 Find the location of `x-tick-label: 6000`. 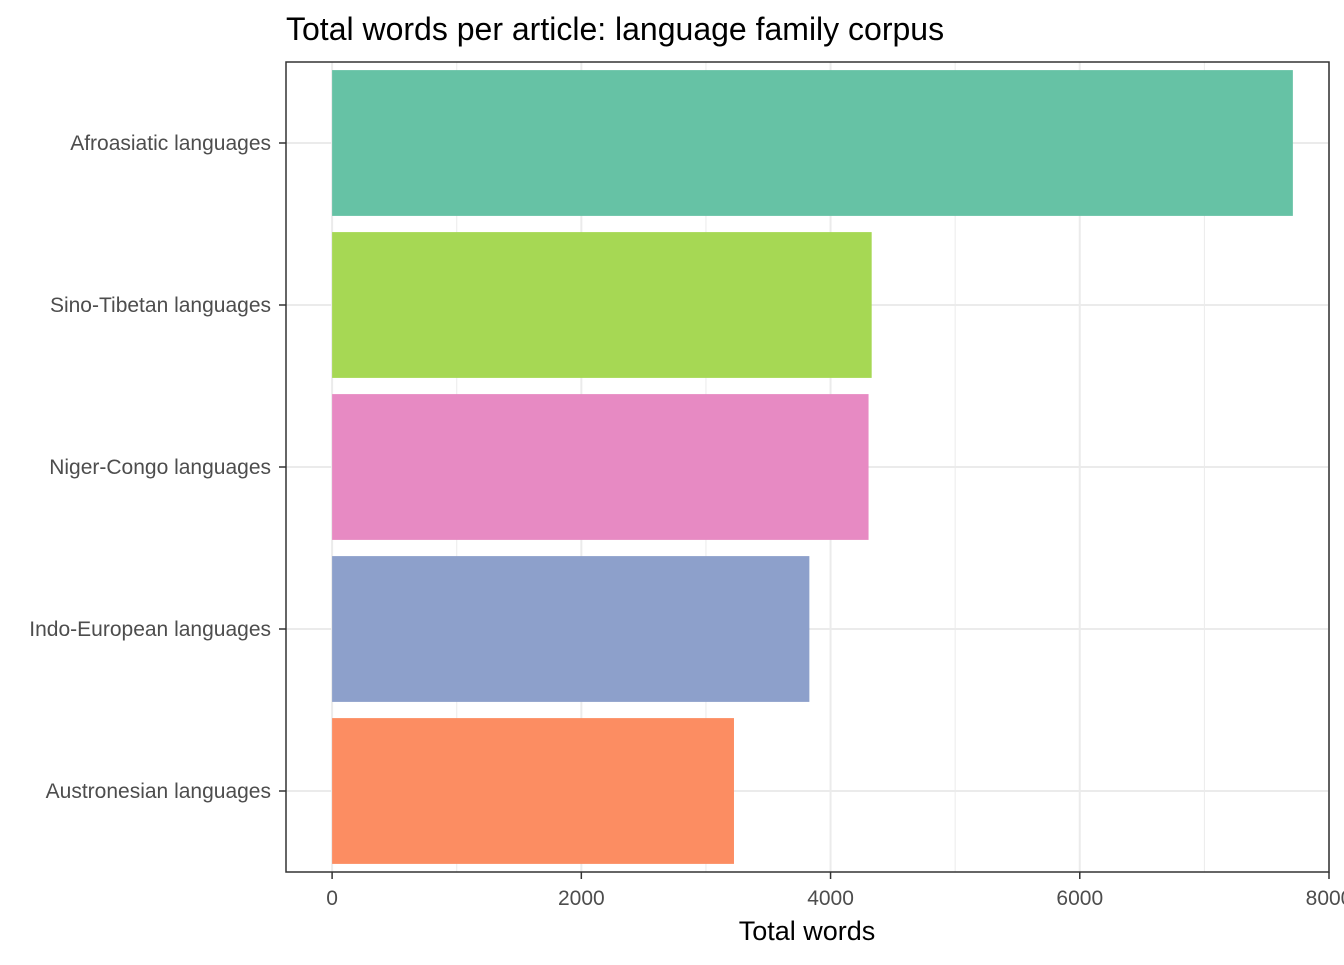

x-tick-label: 6000 is located at coordinates (1079, 898).